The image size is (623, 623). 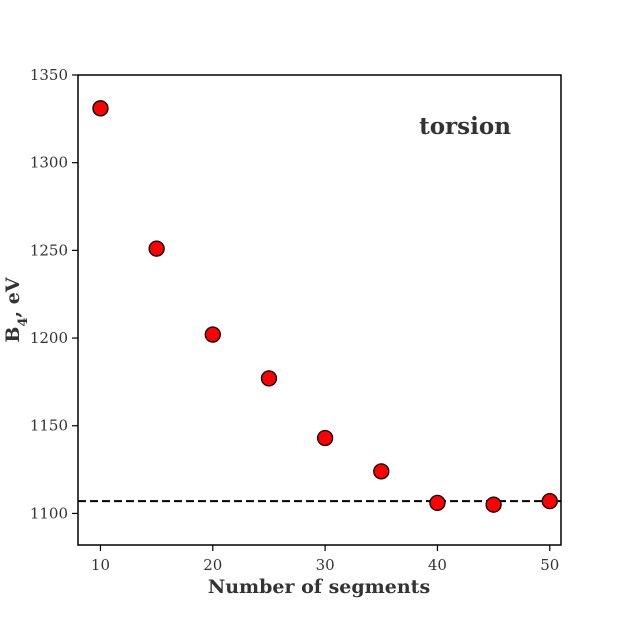 I want to click on y-axis-title-base: B, so click(x=13, y=335).